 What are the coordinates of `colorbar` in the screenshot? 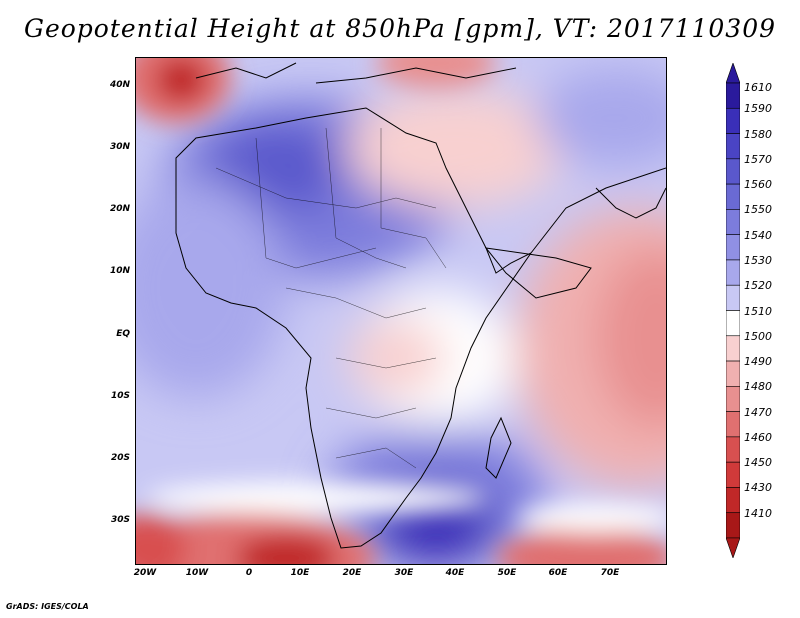 It's located at (733, 310).